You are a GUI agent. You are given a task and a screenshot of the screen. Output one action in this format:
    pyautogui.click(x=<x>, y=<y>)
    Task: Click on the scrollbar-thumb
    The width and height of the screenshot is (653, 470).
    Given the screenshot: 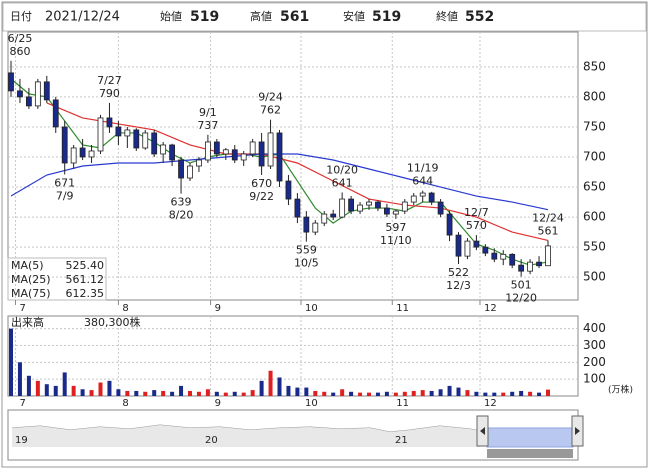 What is the action you would take?
    pyautogui.click(x=530, y=453)
    